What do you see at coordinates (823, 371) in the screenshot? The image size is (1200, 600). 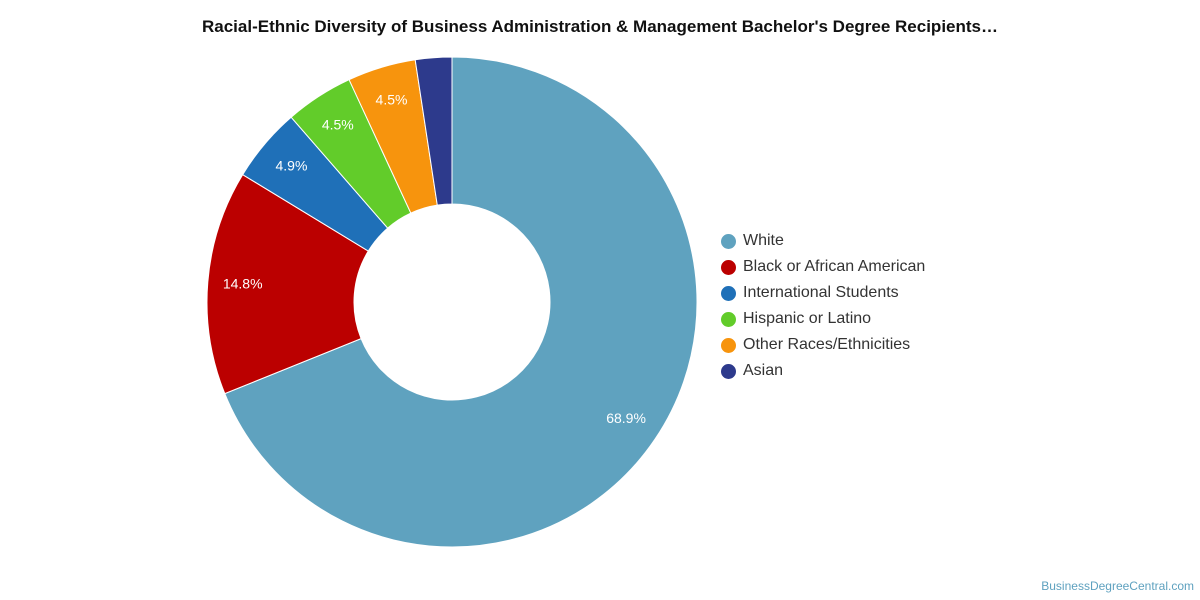 I see `legend-item-asian: Asian` at bounding box center [823, 371].